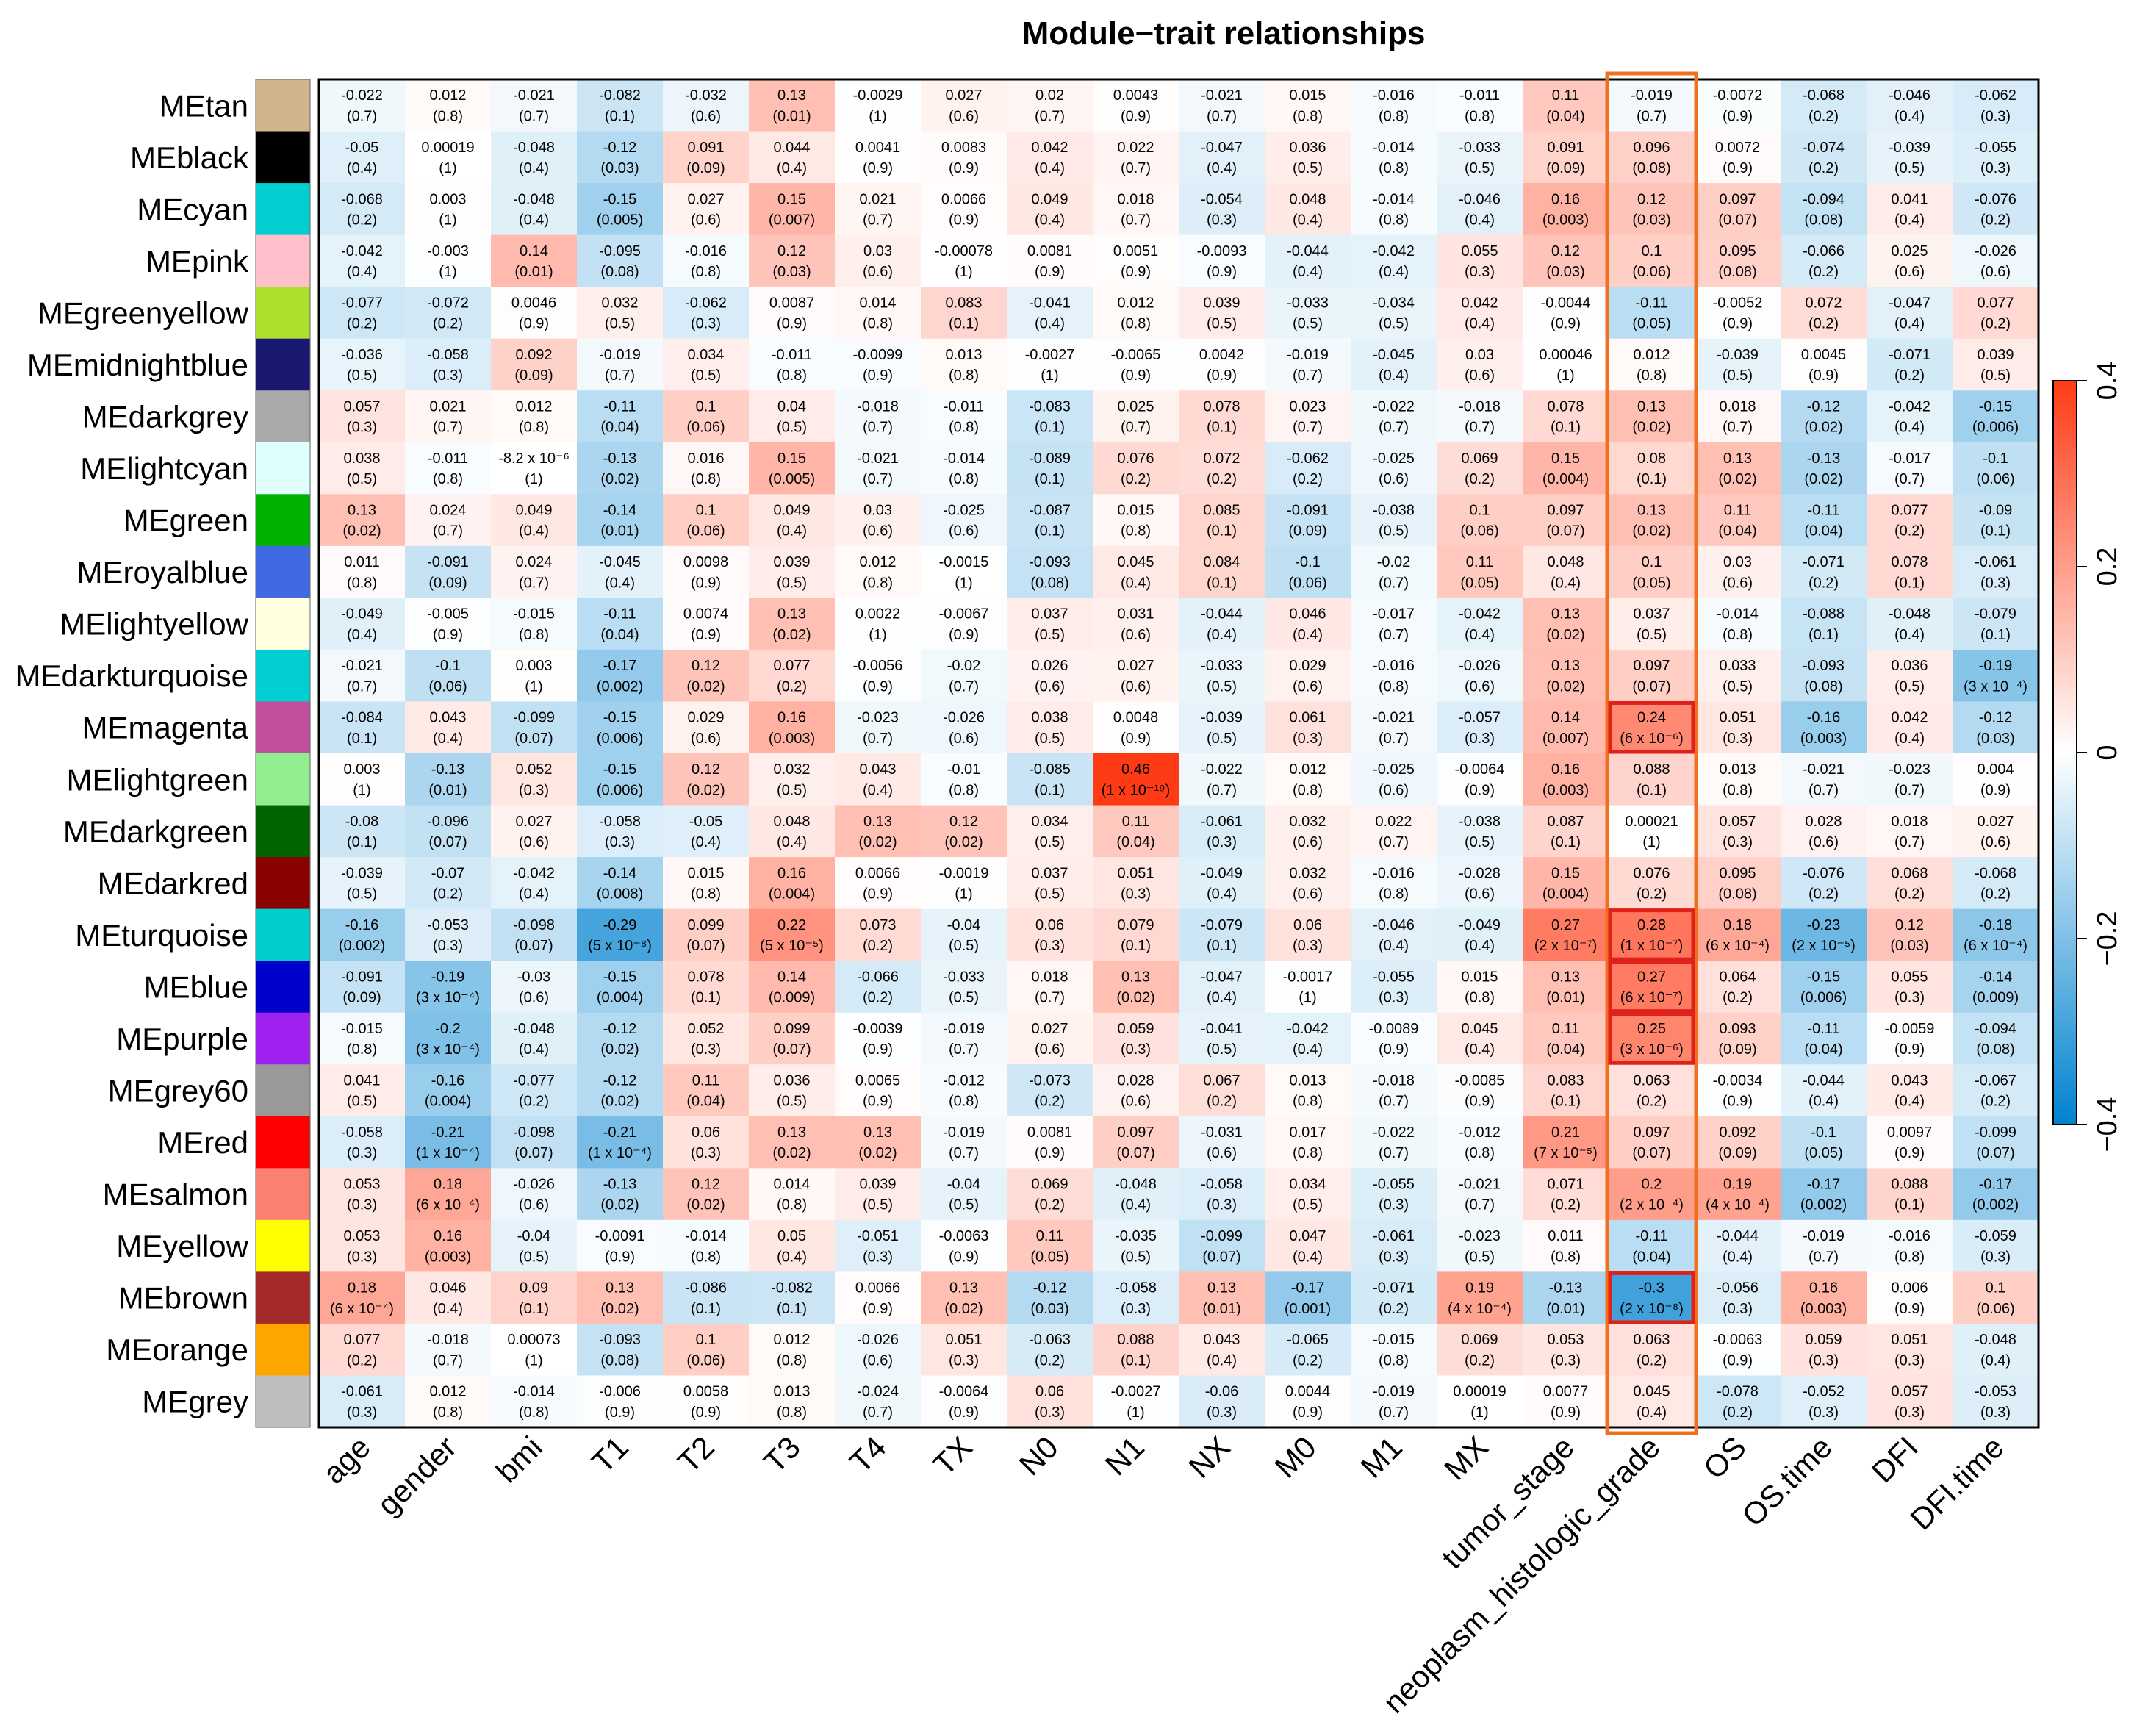  I want to click on module-swatch-memagenta, so click(283, 727).